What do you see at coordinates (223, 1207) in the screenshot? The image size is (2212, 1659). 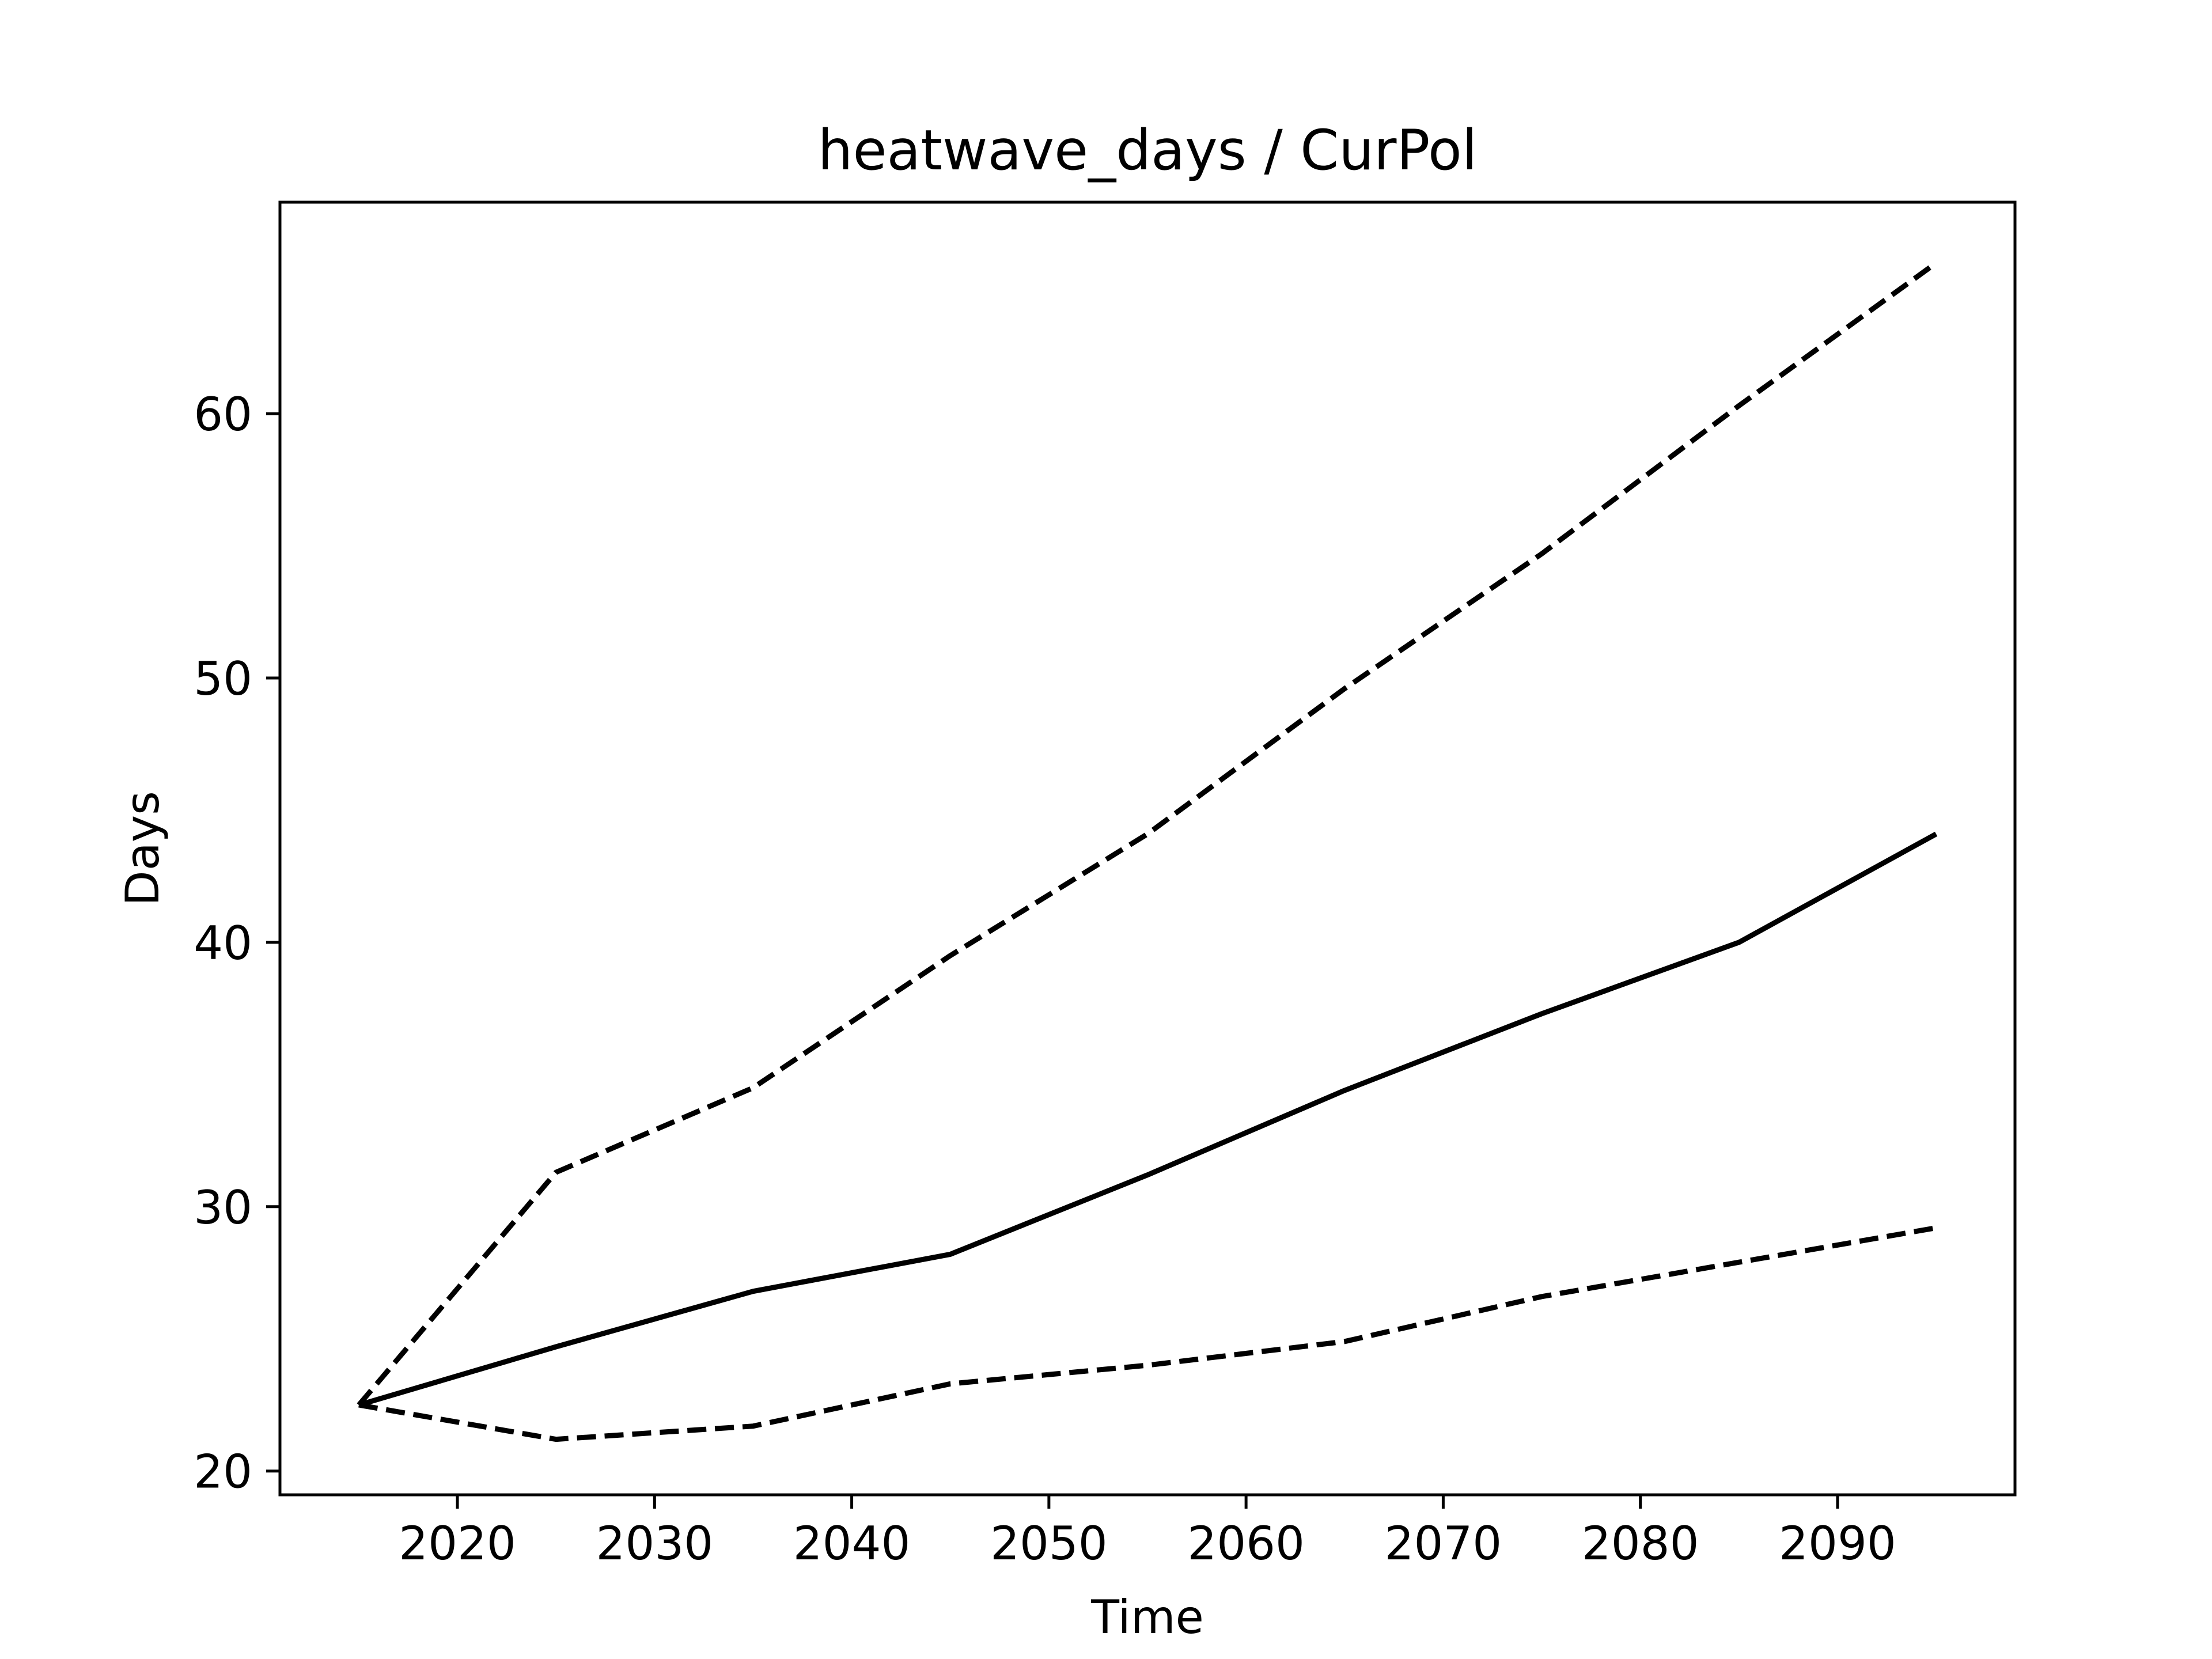 I see `y-tick-label: 30` at bounding box center [223, 1207].